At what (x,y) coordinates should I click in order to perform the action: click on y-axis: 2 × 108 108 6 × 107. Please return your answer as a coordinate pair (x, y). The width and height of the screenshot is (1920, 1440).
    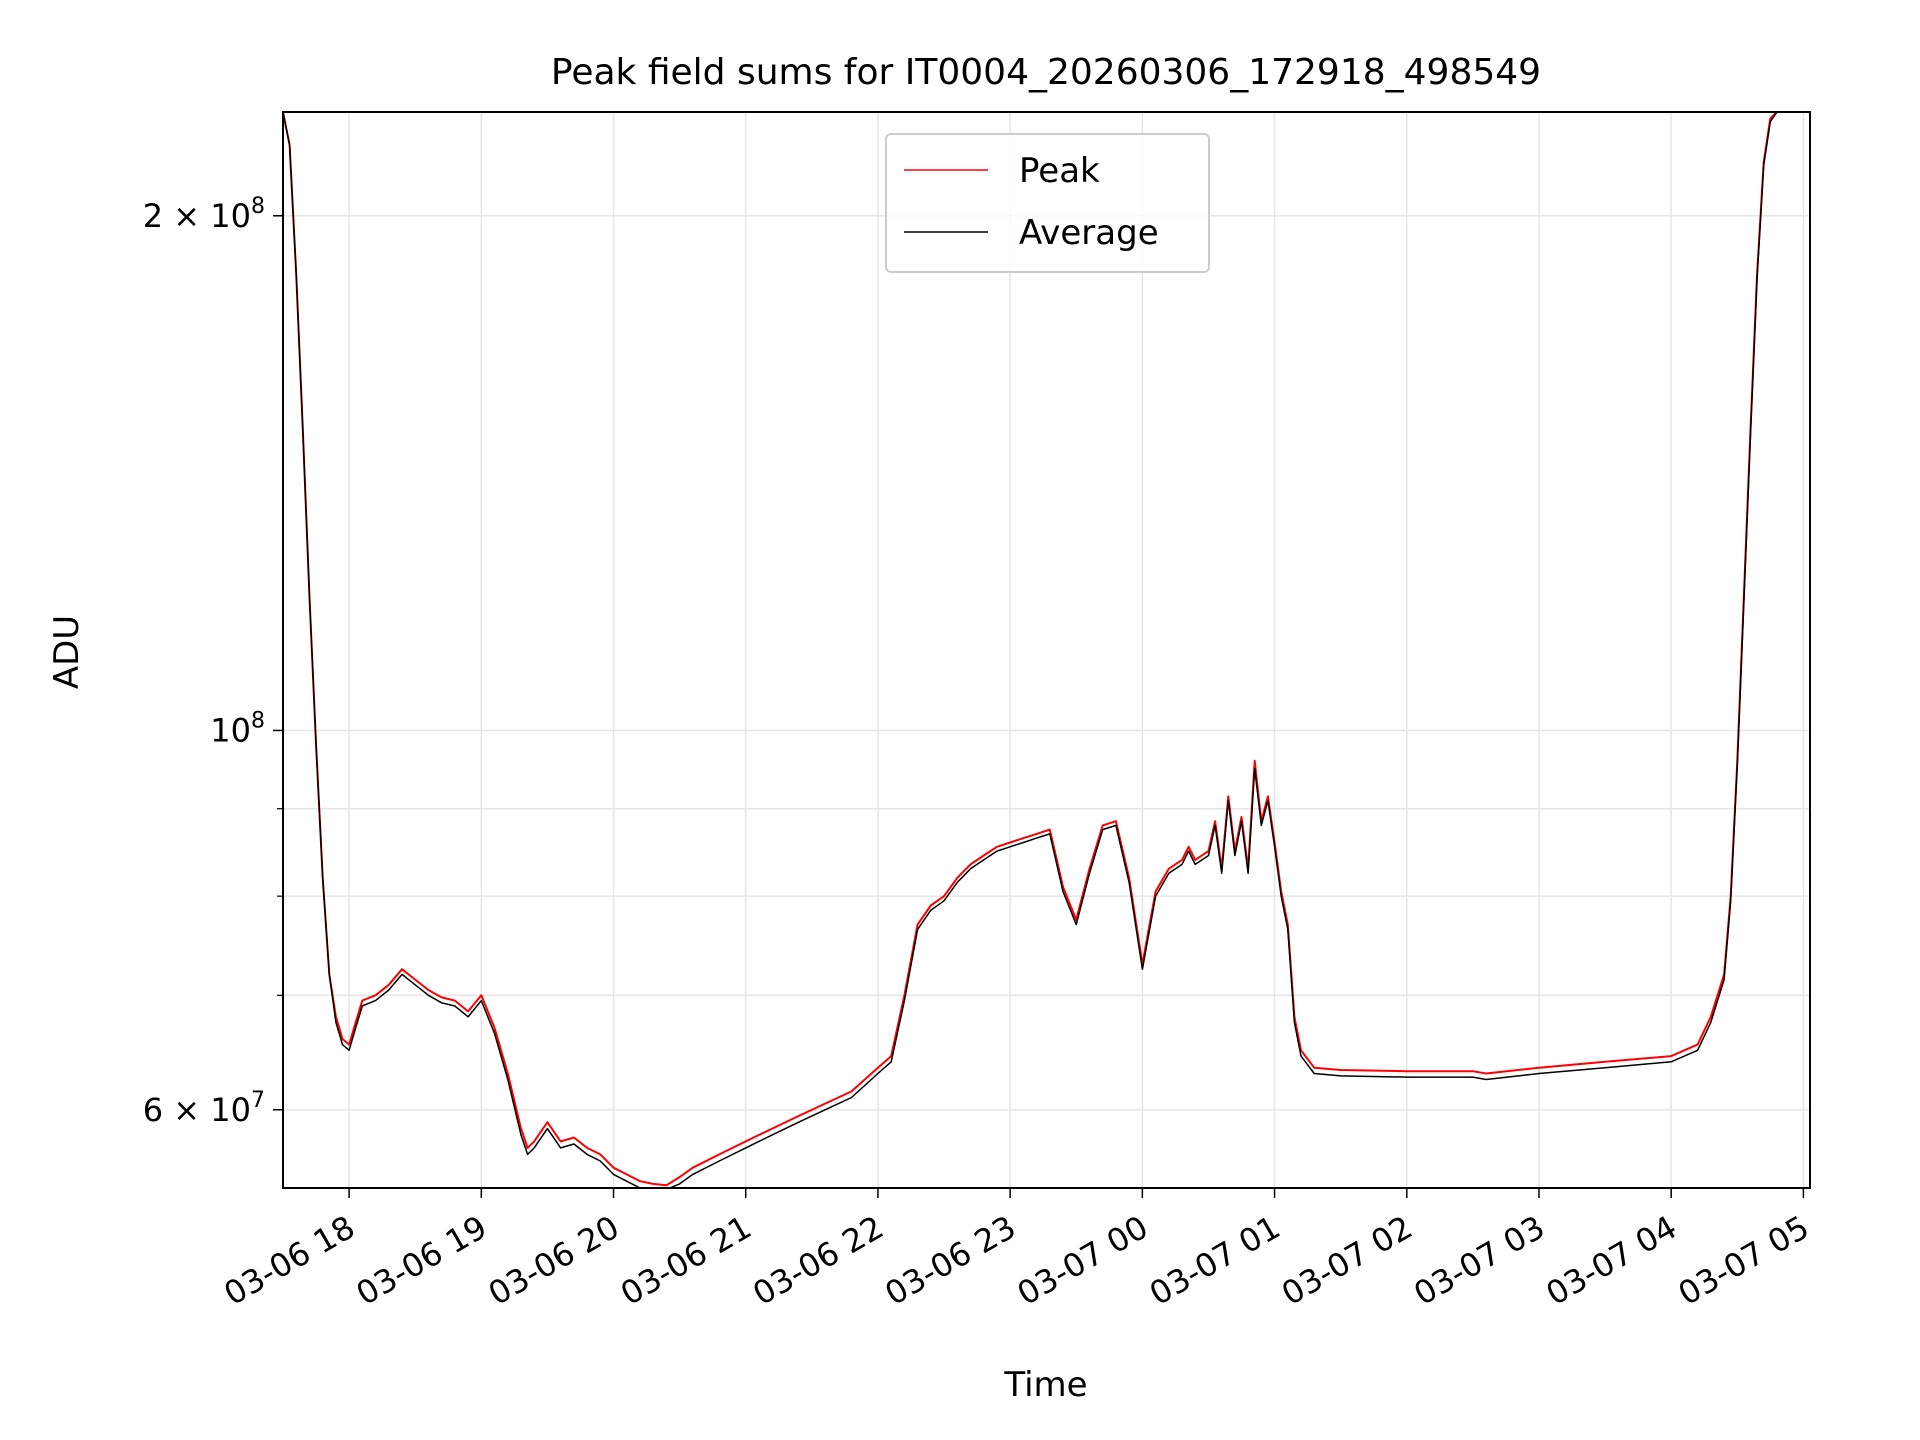
    Looking at the image, I should click on (213, 661).